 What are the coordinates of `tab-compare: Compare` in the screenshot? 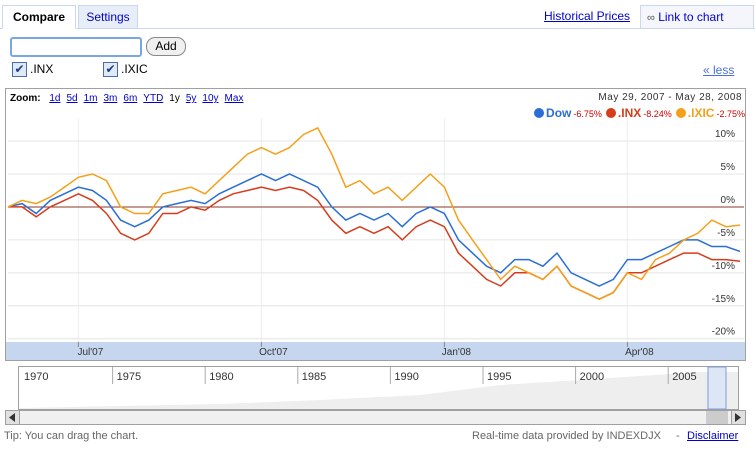 It's located at (39, 17).